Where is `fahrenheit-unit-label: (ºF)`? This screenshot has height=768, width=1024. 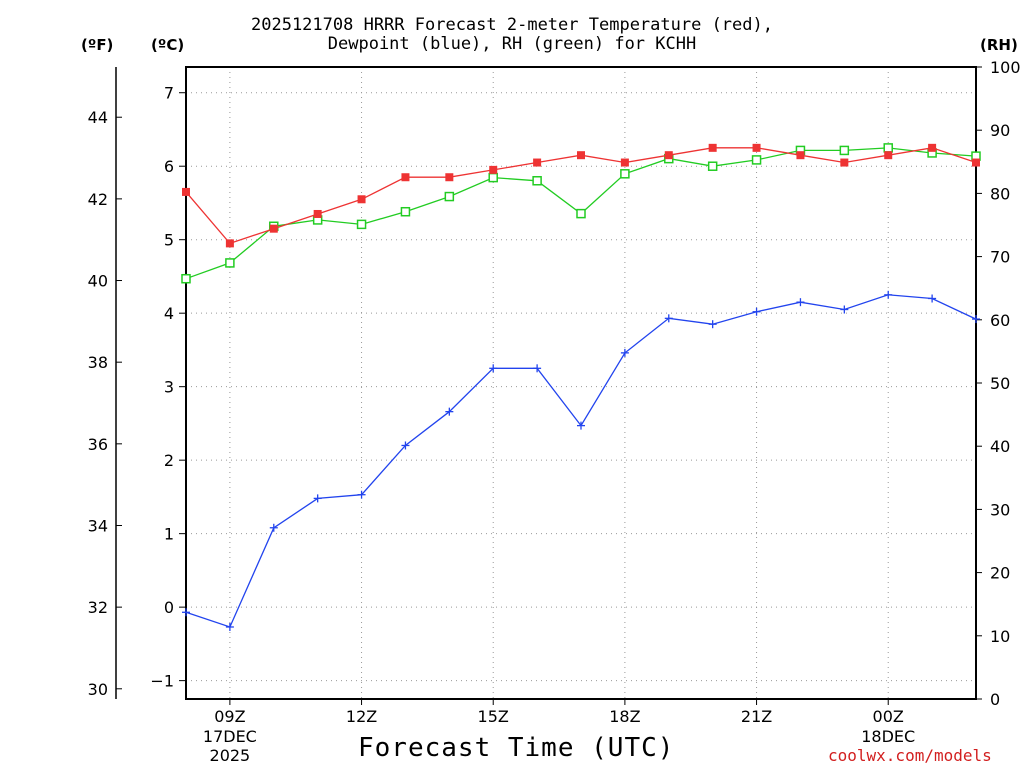
fahrenheit-unit-label: (ºF) is located at coordinates (97, 45).